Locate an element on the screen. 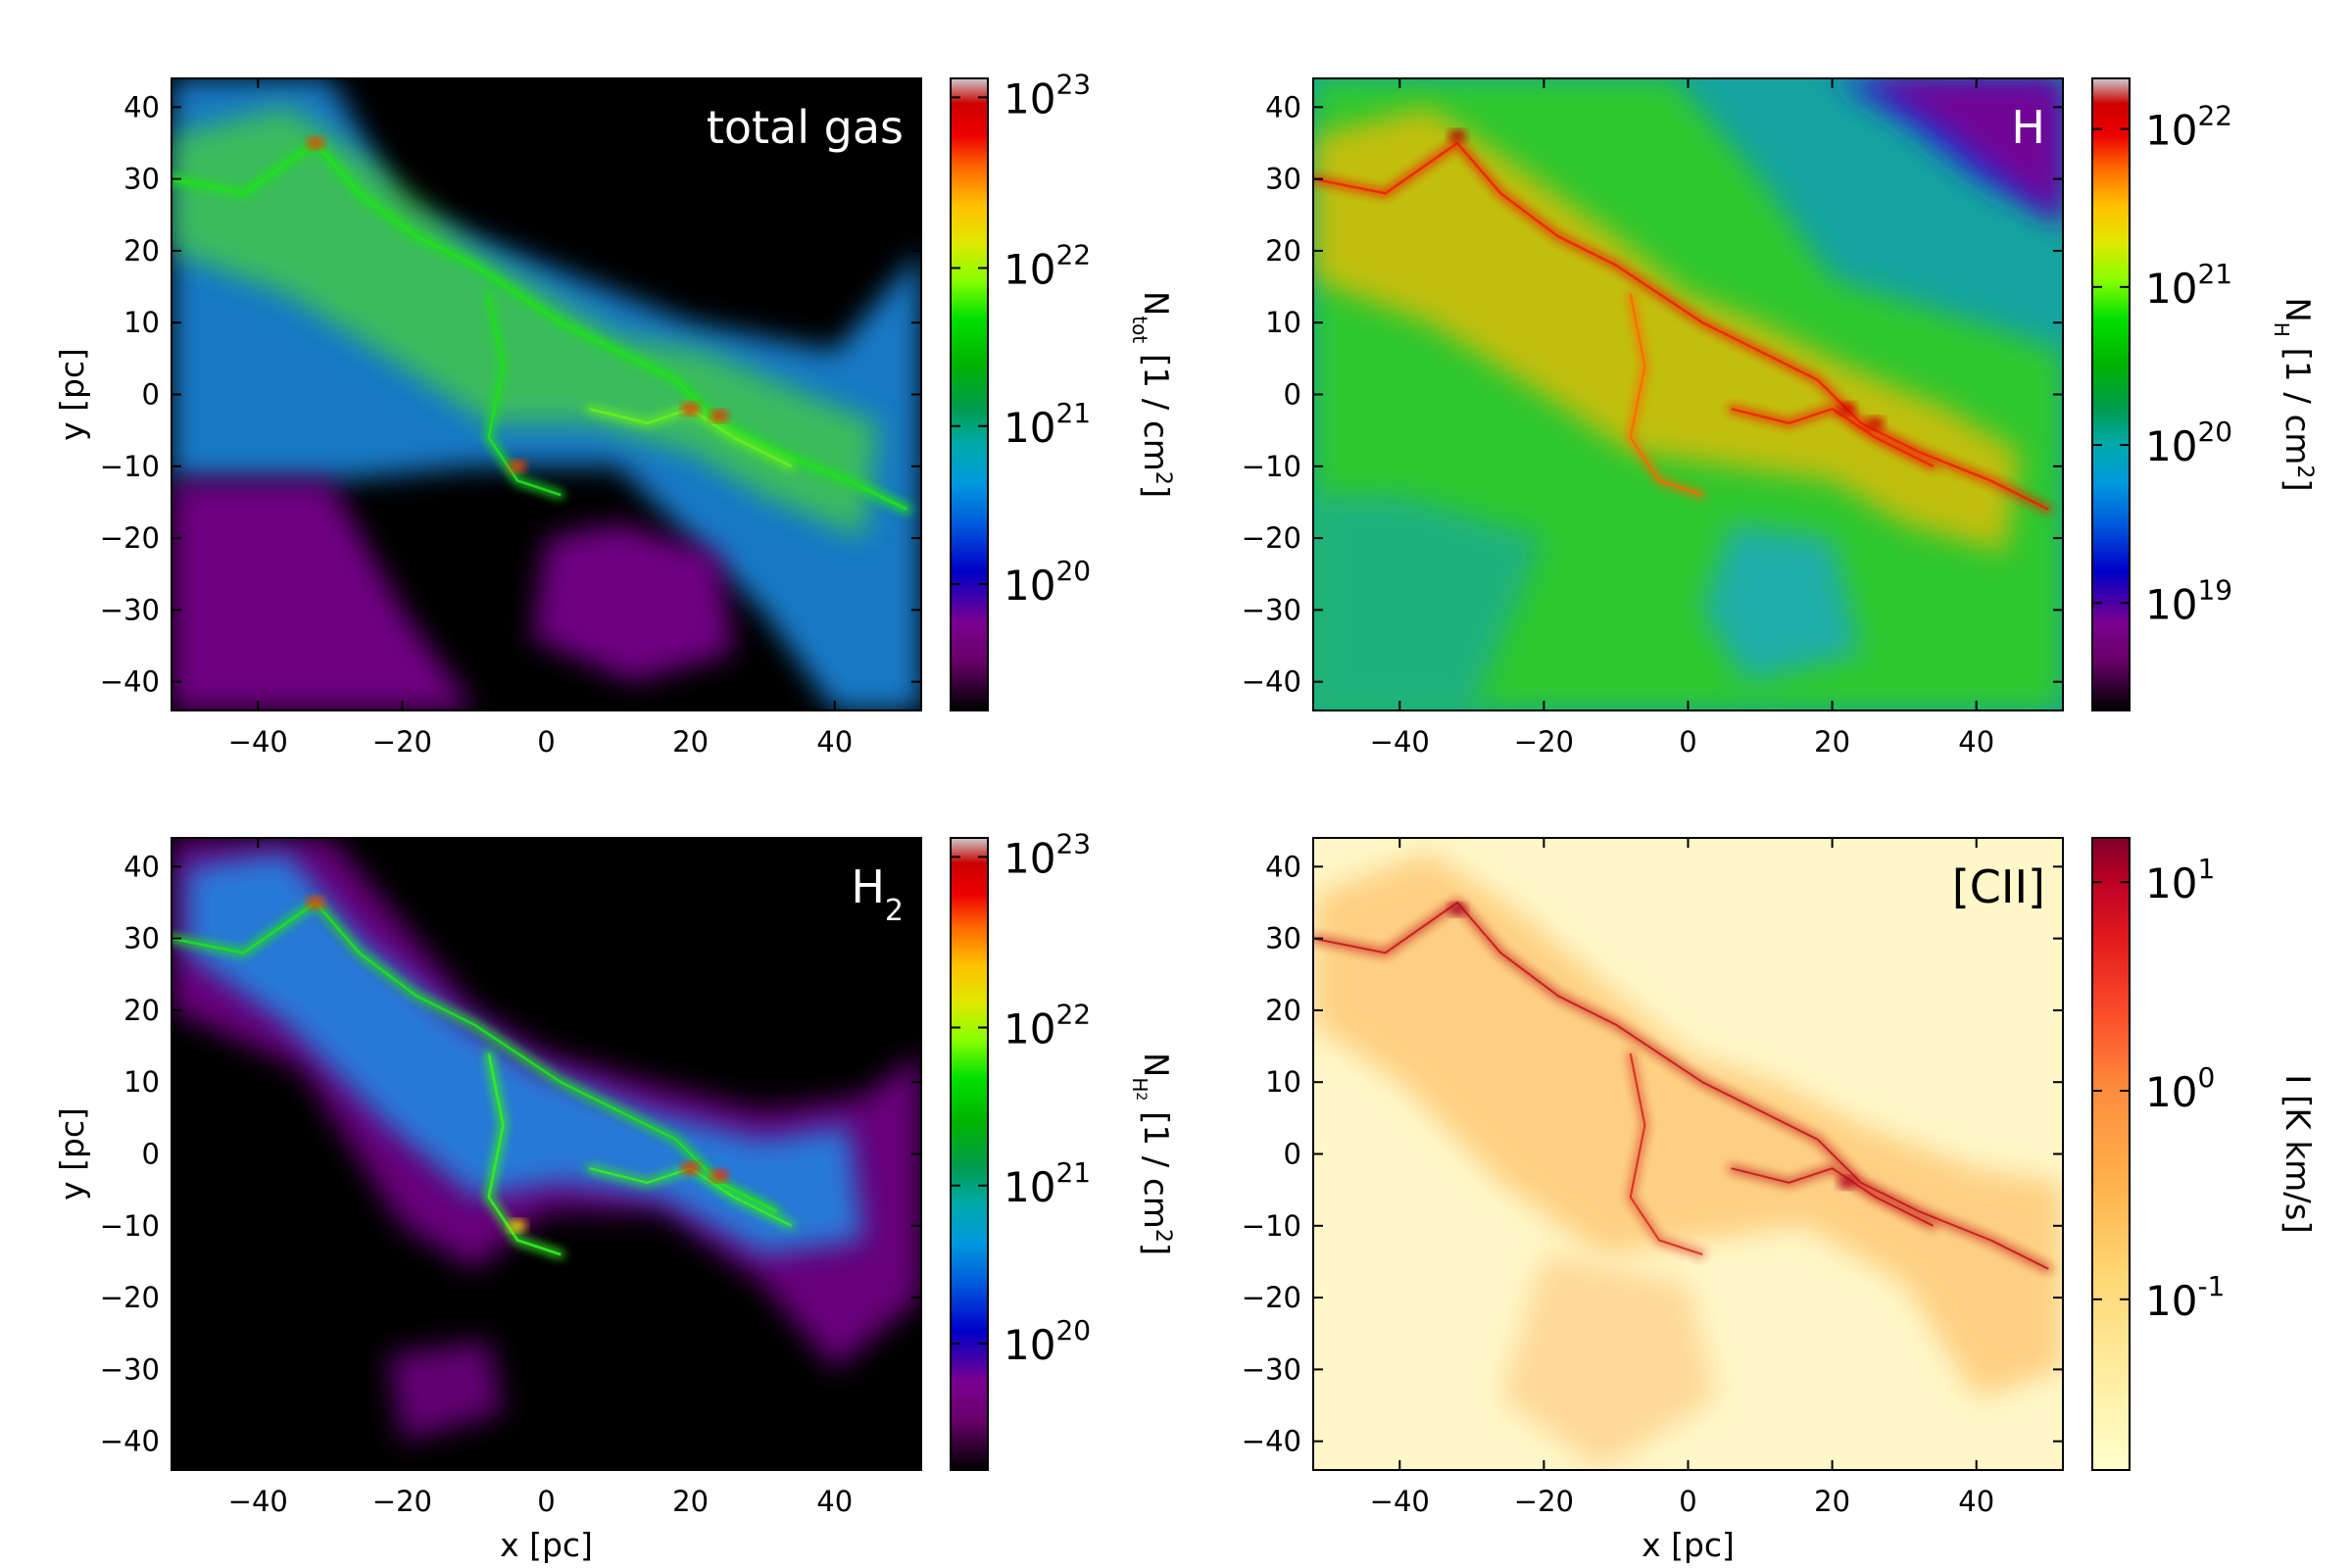  panel-title: H is located at coordinates (2028, 127).